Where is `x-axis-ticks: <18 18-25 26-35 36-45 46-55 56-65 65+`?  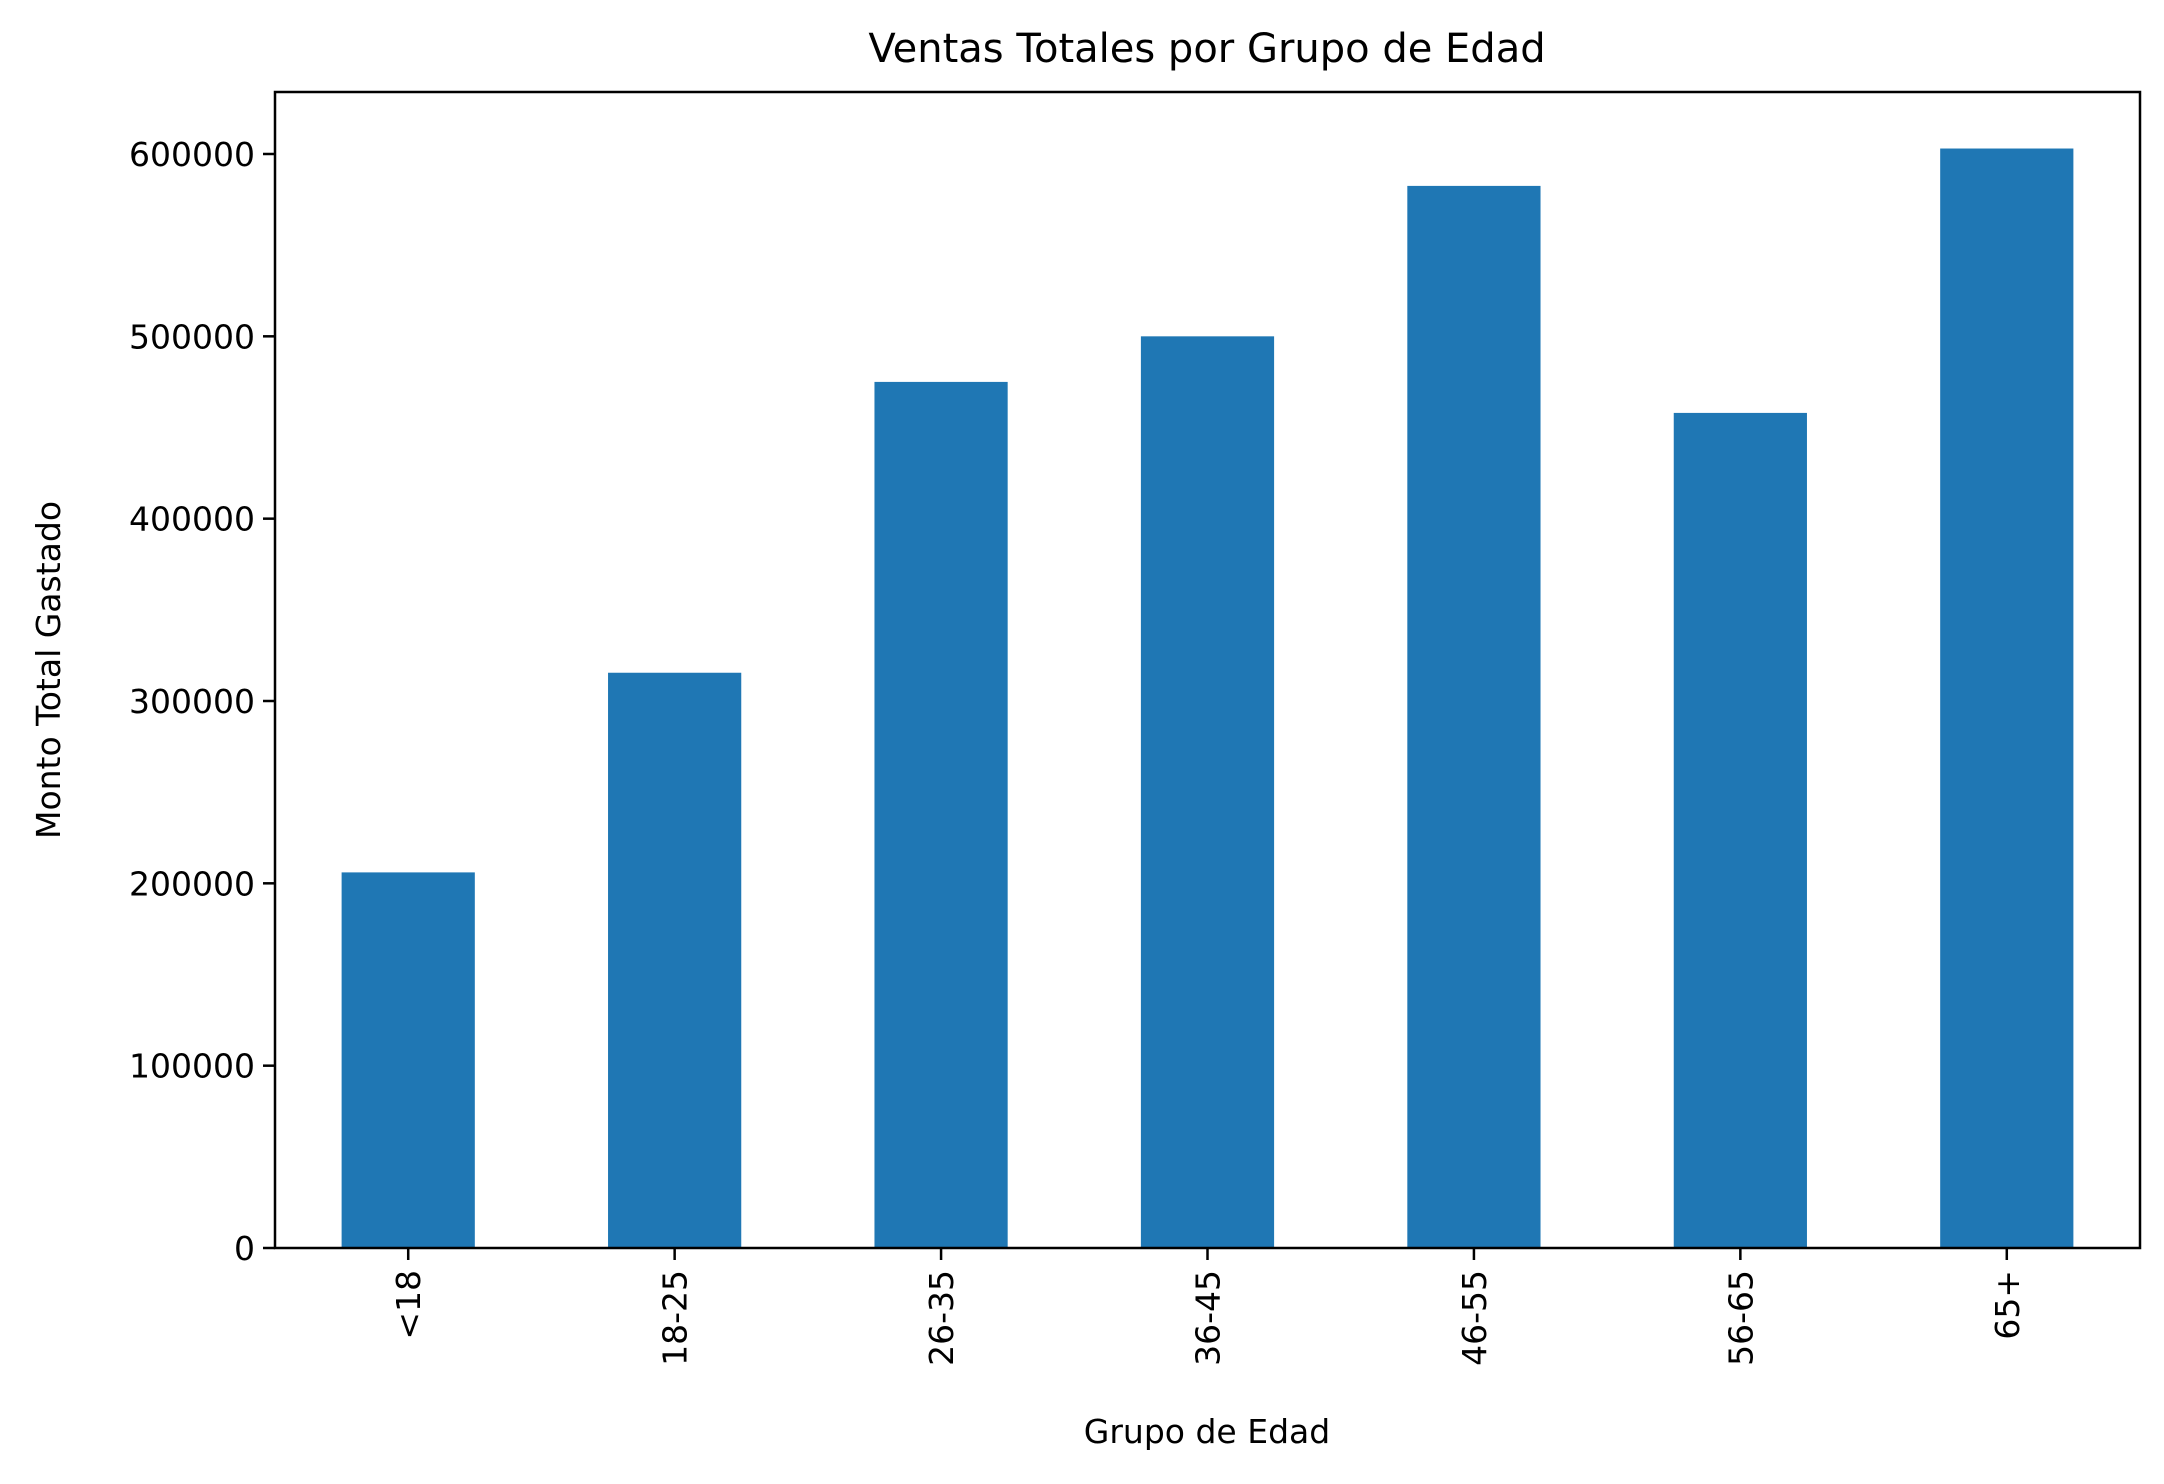 x-axis-ticks: <18 18-25 26-35 36-45 46-55 56-65 65+ is located at coordinates (1208, 1307).